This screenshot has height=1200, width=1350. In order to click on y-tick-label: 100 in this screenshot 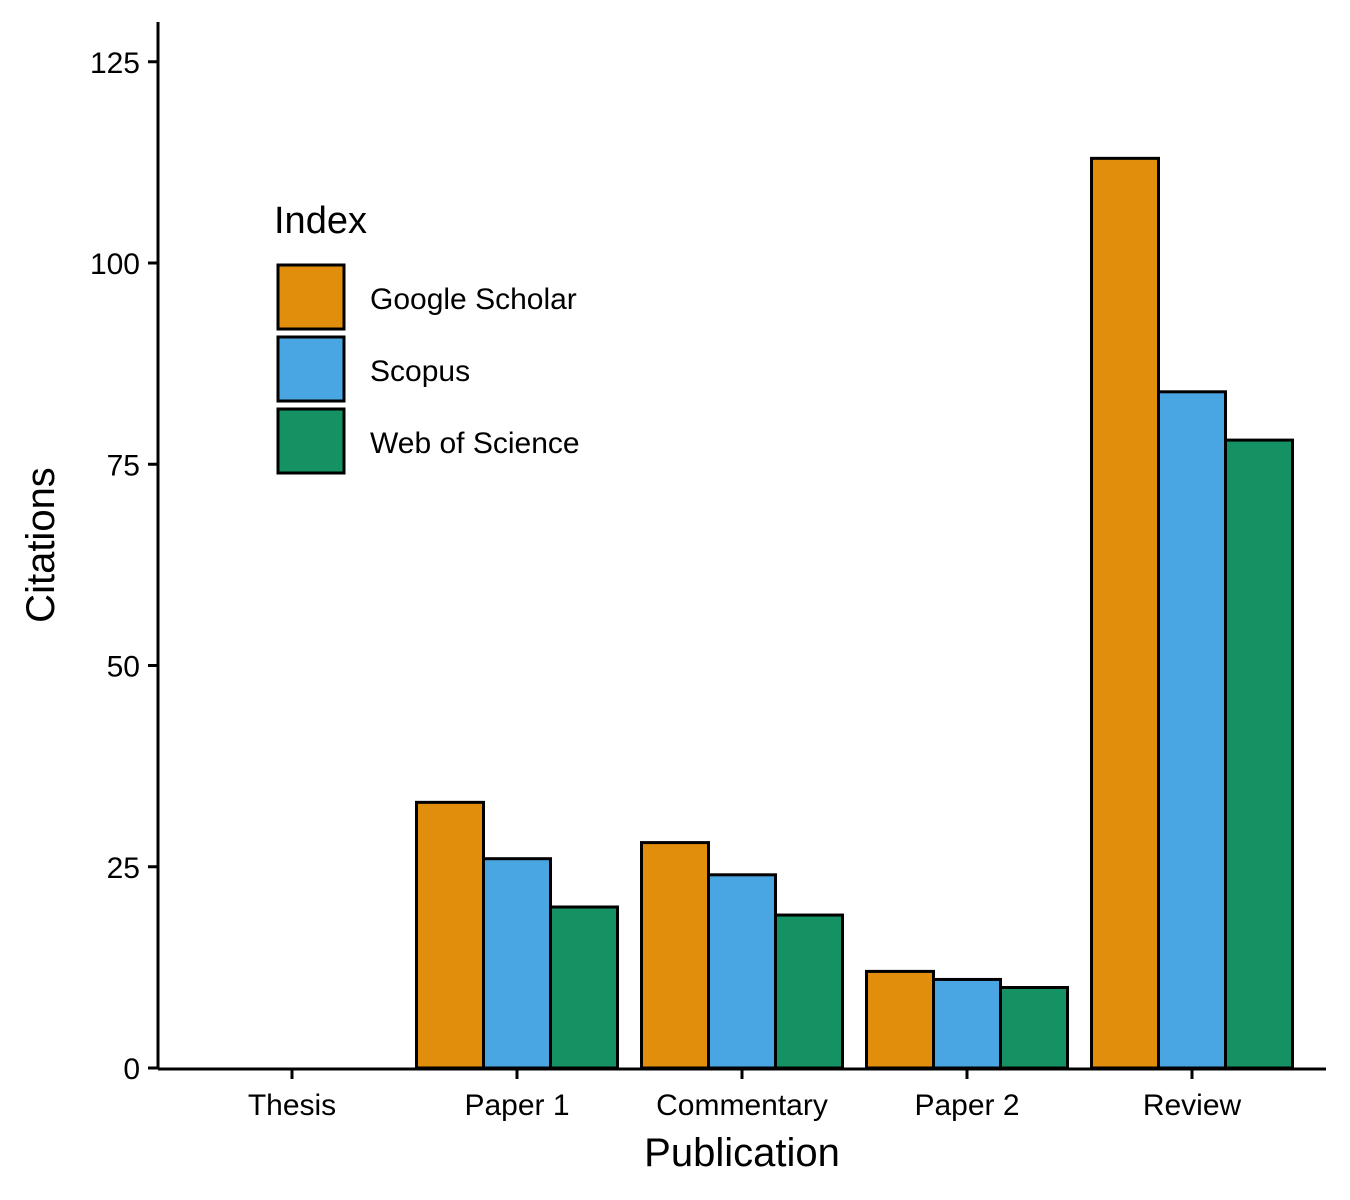, I will do `click(115, 264)`.